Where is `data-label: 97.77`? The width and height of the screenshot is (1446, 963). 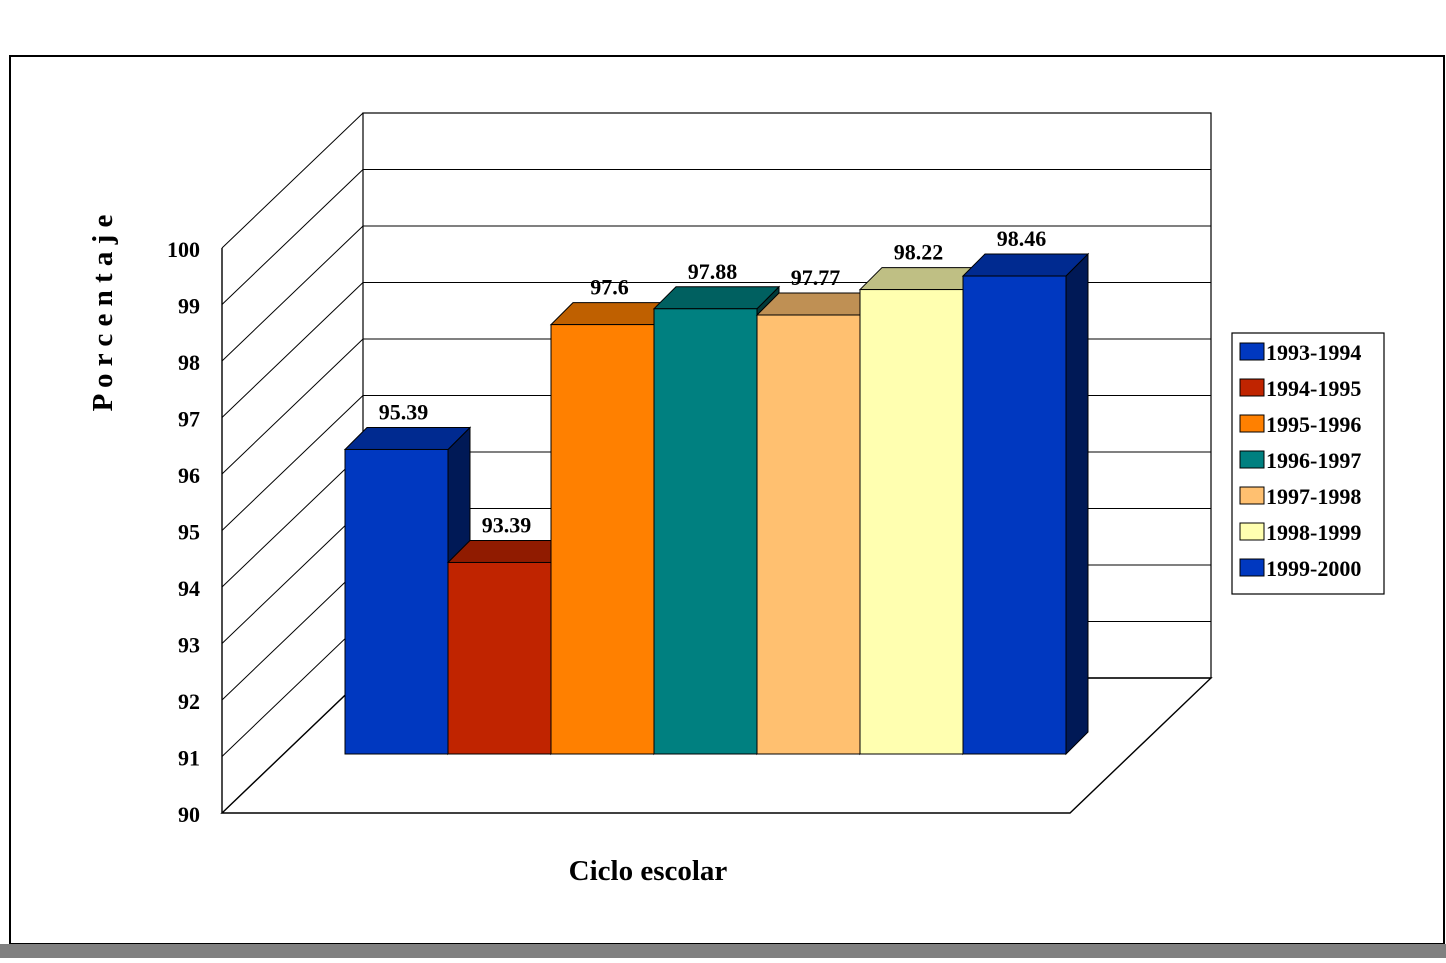
data-label: 97.77 is located at coordinates (816, 277).